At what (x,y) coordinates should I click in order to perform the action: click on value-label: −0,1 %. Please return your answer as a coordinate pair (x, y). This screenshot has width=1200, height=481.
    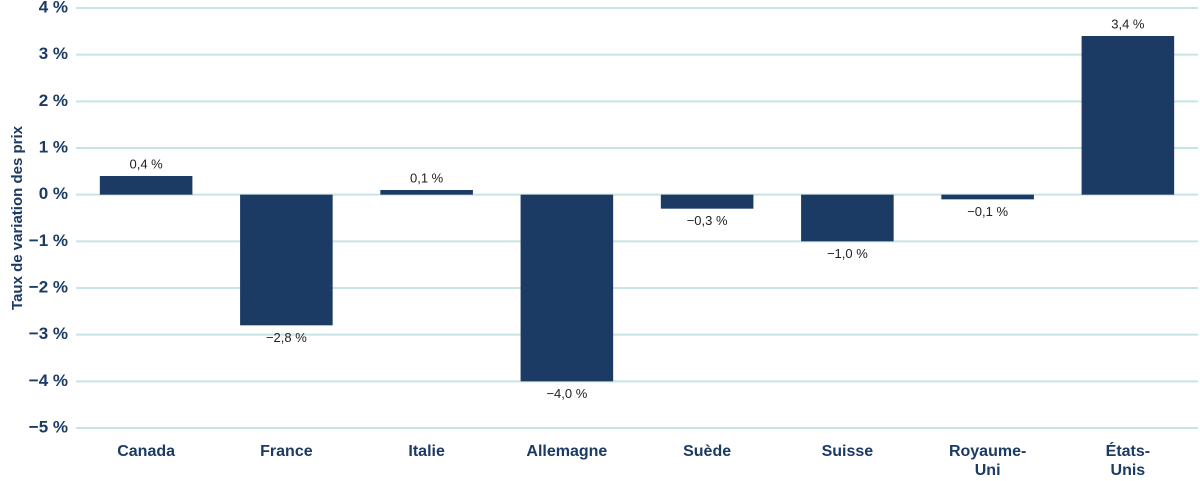
    Looking at the image, I should click on (987, 211).